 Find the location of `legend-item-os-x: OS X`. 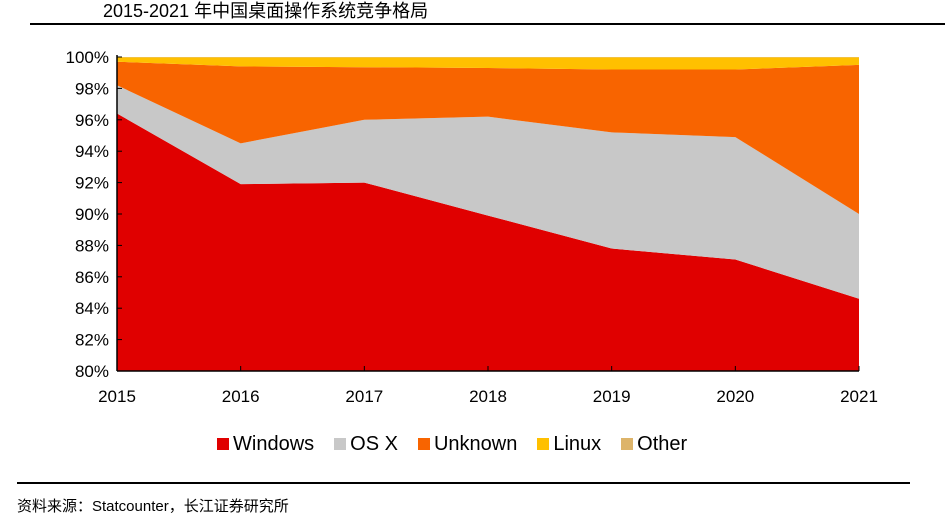

legend-item-os-x: OS X is located at coordinates (366, 444).